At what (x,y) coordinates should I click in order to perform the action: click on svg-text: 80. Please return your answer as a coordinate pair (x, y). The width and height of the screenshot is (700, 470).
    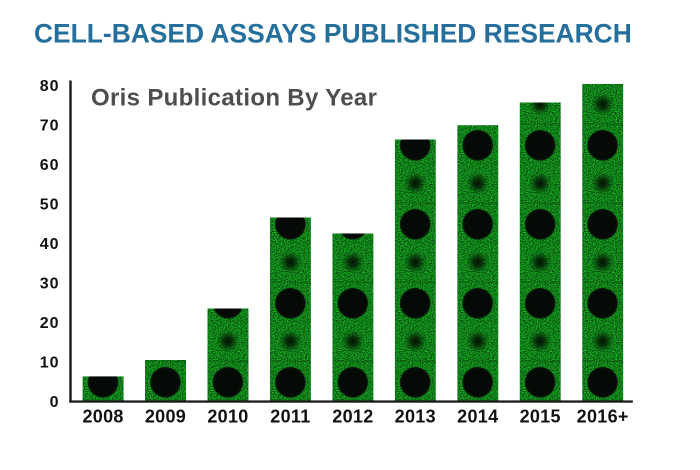
    Looking at the image, I should click on (50, 86).